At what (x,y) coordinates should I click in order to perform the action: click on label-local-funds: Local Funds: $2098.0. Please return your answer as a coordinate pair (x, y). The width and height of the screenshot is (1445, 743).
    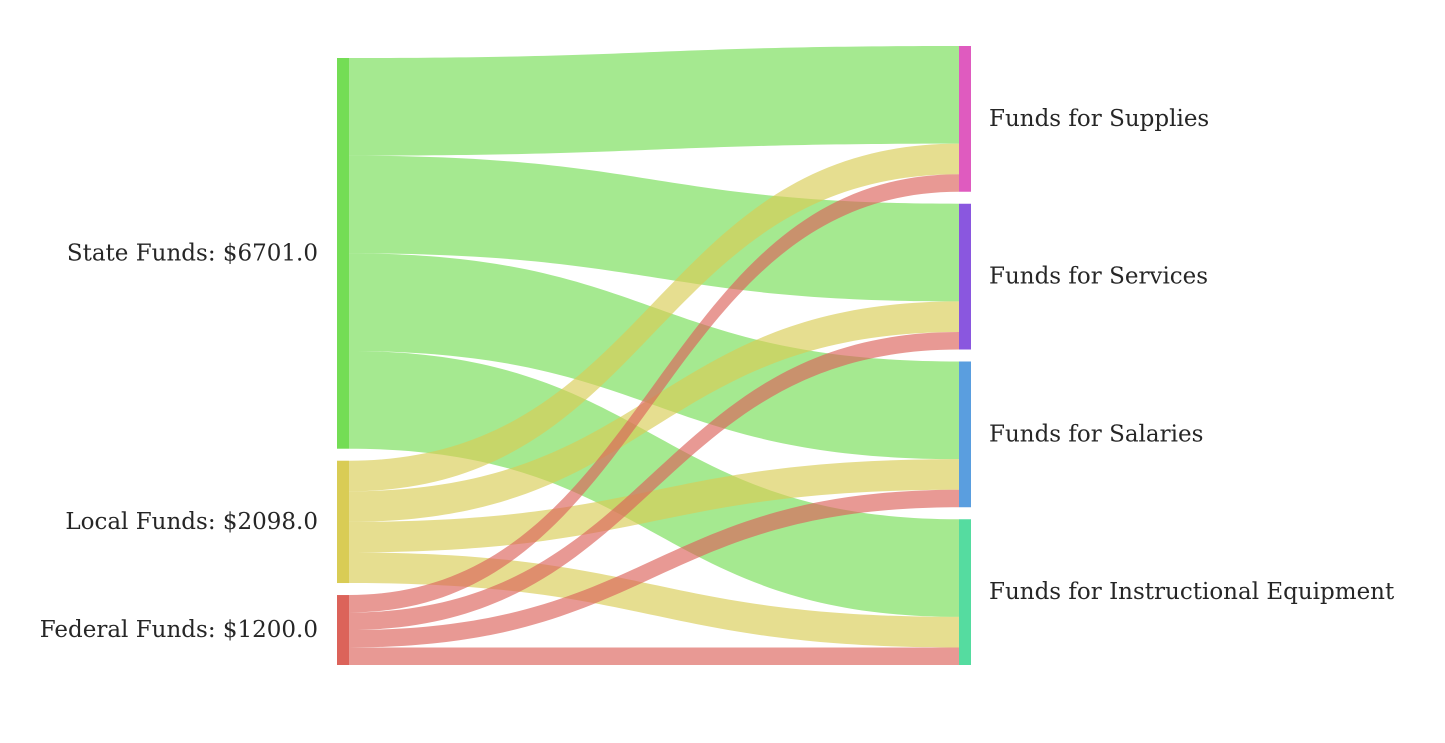
    Looking at the image, I should click on (191, 522).